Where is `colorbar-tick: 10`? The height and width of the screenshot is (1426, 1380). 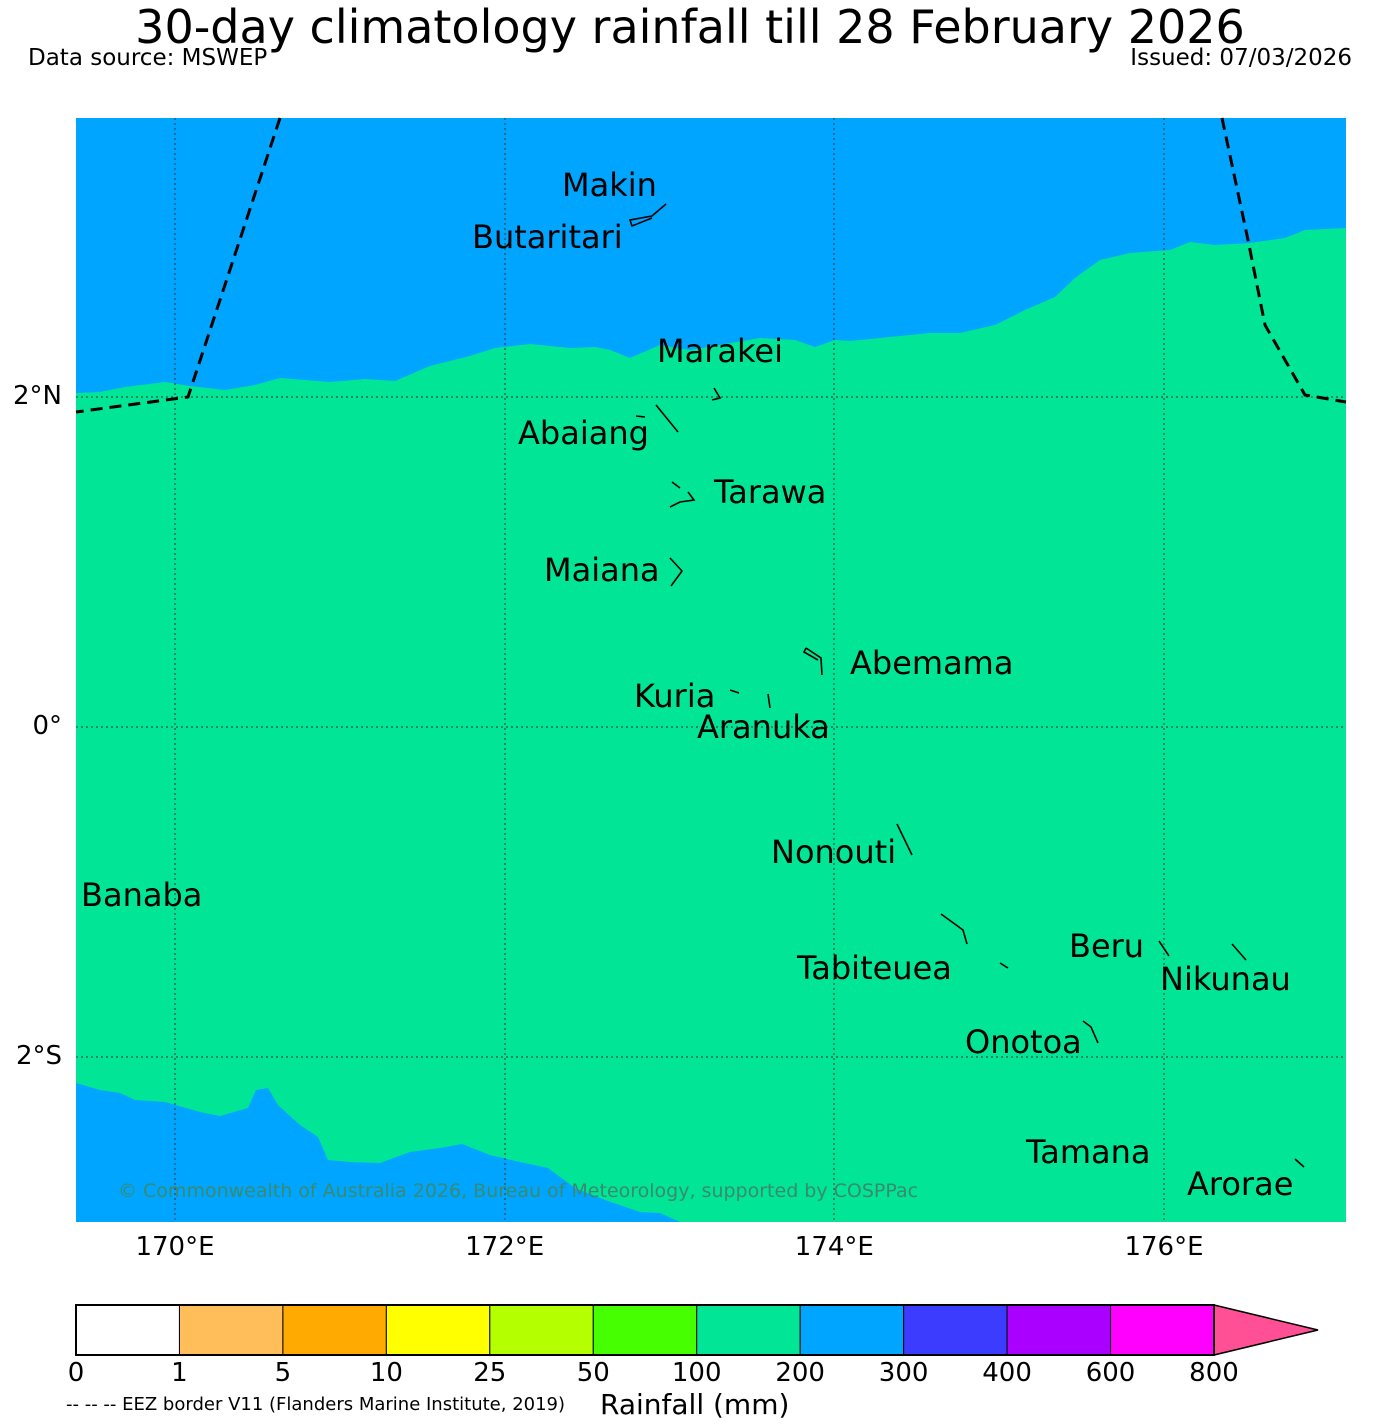
colorbar-tick: 10 is located at coordinates (386, 1373).